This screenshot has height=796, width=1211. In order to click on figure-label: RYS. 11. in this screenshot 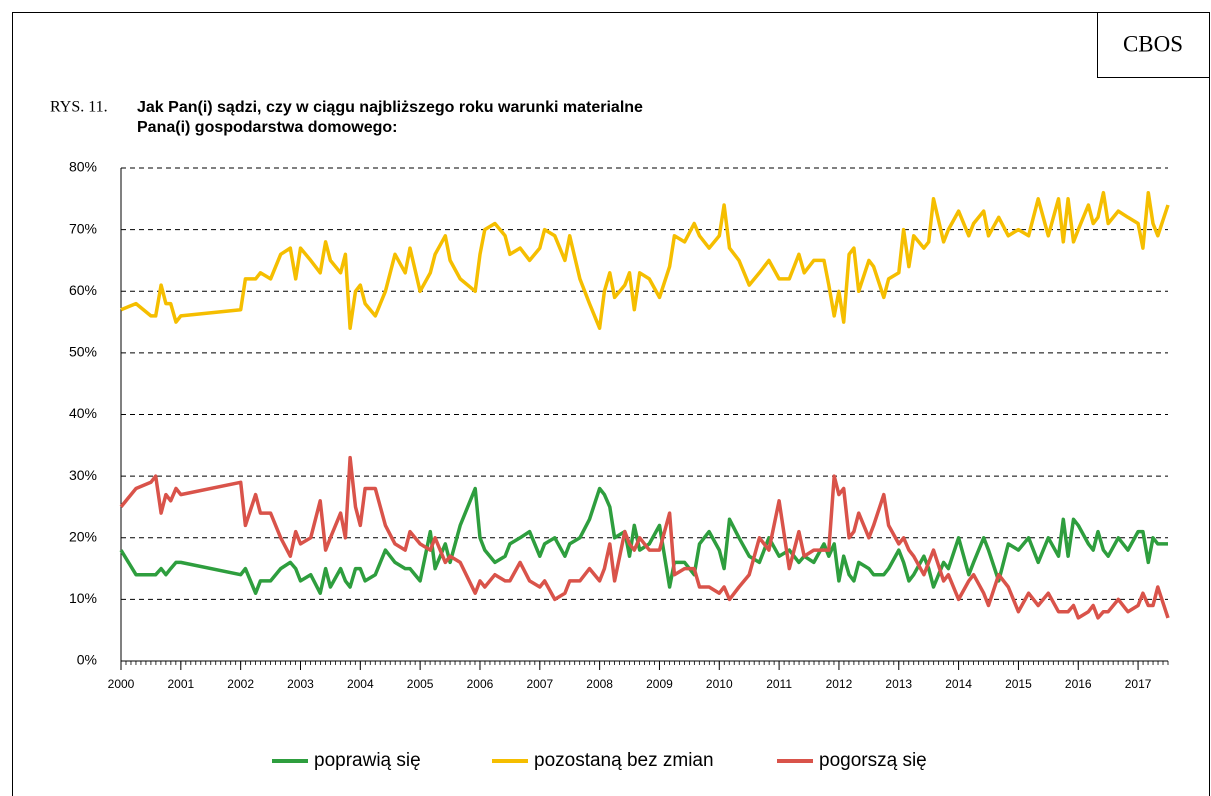, I will do `click(79, 107)`.